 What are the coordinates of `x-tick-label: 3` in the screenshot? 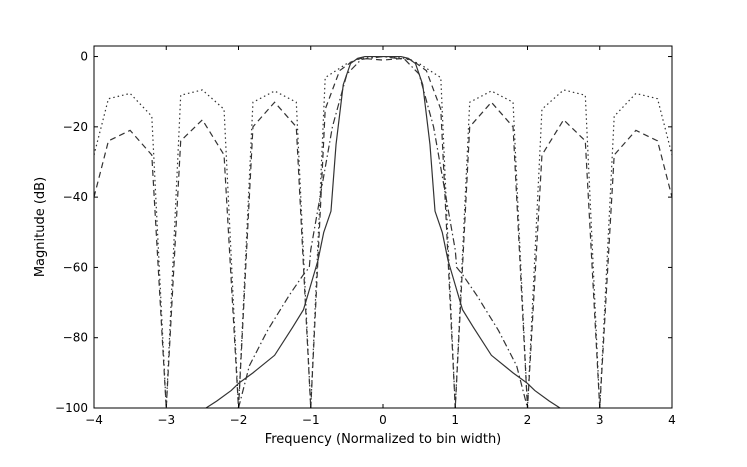 It's located at (600, 420).